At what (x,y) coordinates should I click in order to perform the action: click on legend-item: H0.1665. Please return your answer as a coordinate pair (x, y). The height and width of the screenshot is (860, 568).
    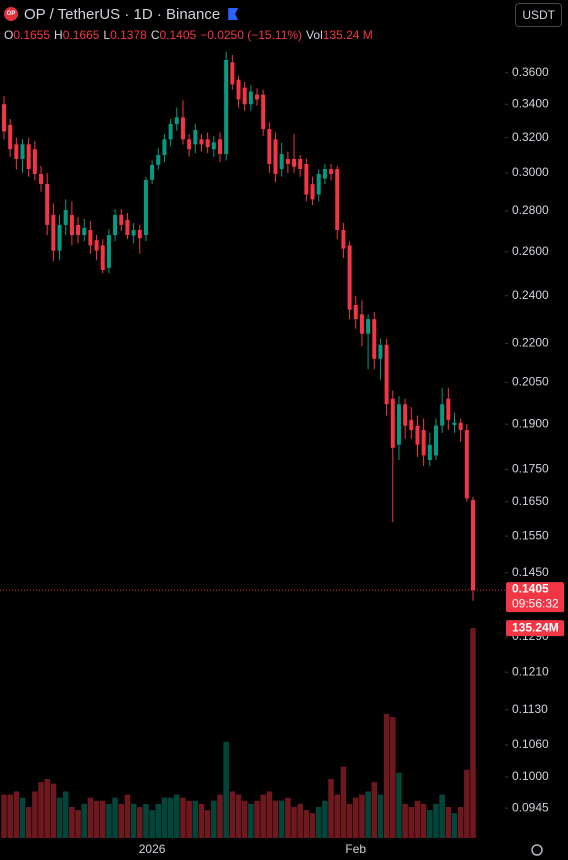
    Looking at the image, I should click on (76, 35).